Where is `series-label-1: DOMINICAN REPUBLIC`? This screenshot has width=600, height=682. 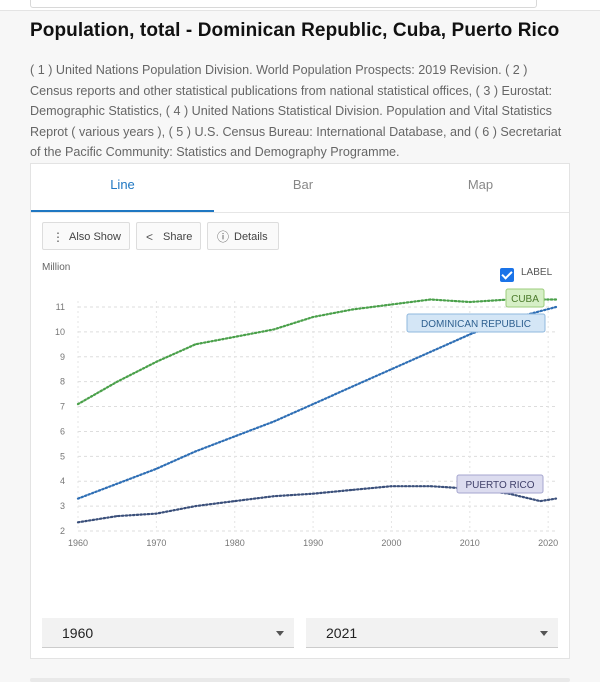
series-label-1: DOMINICAN REPUBLIC is located at coordinates (476, 324).